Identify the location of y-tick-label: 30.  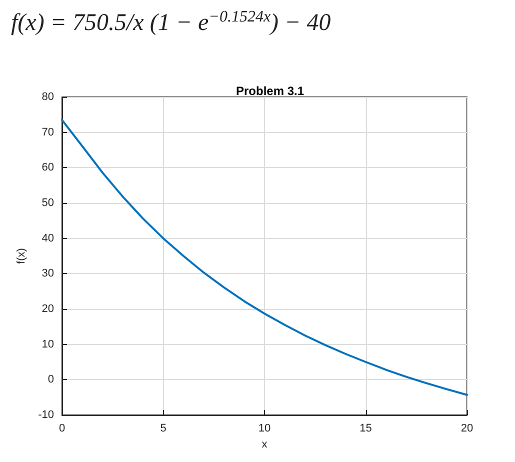
(48, 274).